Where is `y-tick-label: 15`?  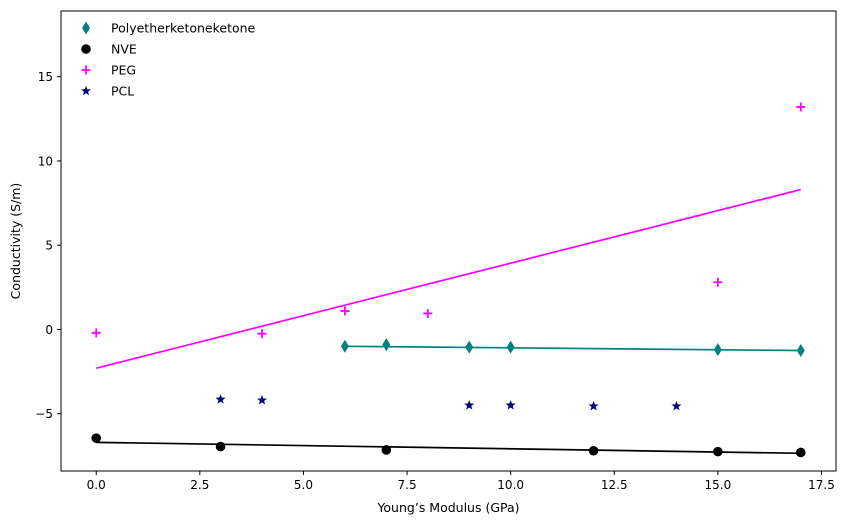 y-tick-label: 15 is located at coordinates (45, 77).